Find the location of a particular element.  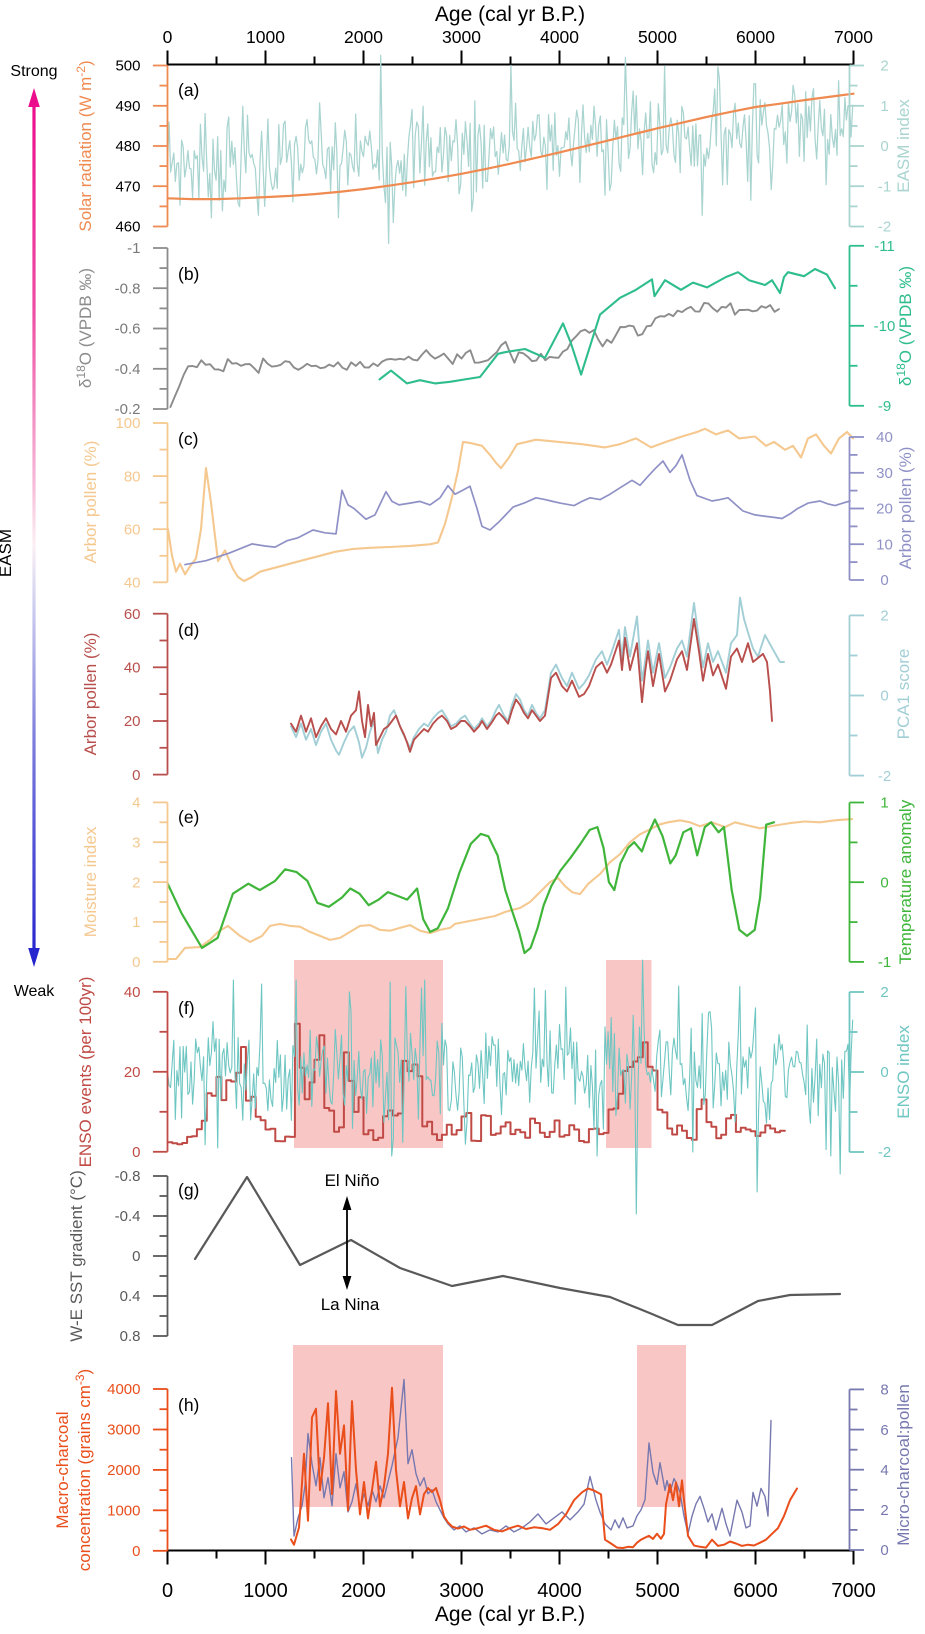

svg-text: 470 is located at coordinates (127, 186).